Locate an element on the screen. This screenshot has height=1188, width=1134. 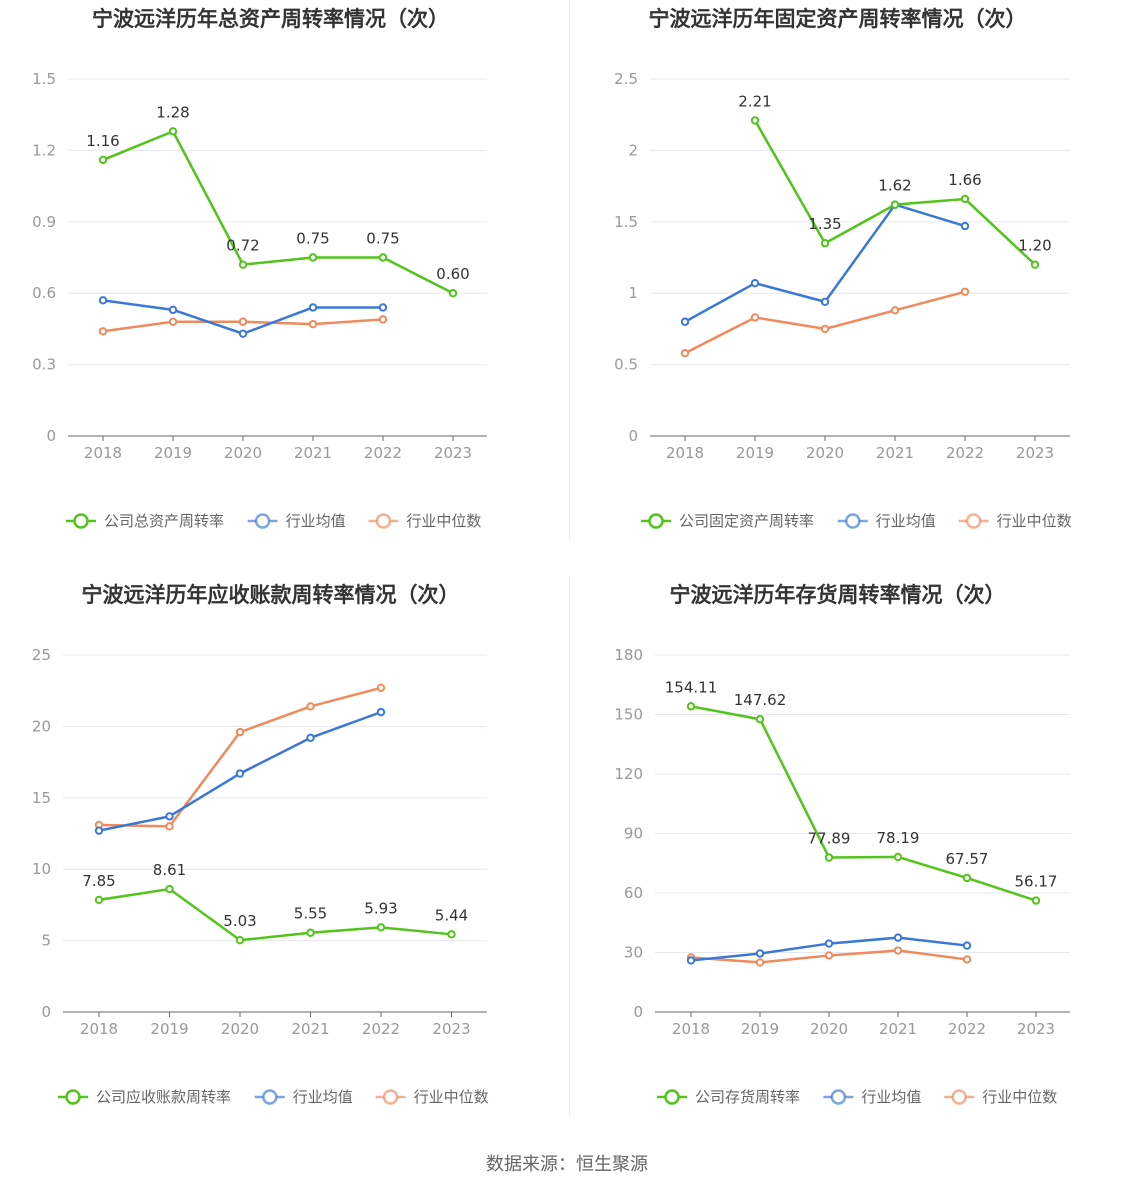
y-tick-label: 0.6 is located at coordinates (44, 293).